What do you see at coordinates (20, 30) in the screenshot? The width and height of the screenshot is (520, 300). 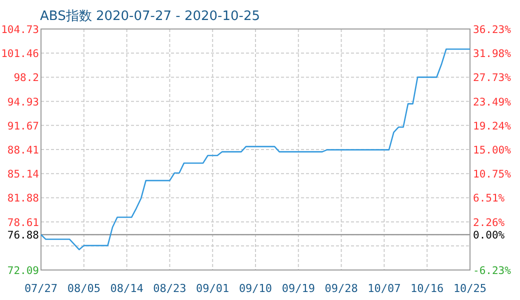 I see `y-tick-label: 104.73` at bounding box center [20, 30].